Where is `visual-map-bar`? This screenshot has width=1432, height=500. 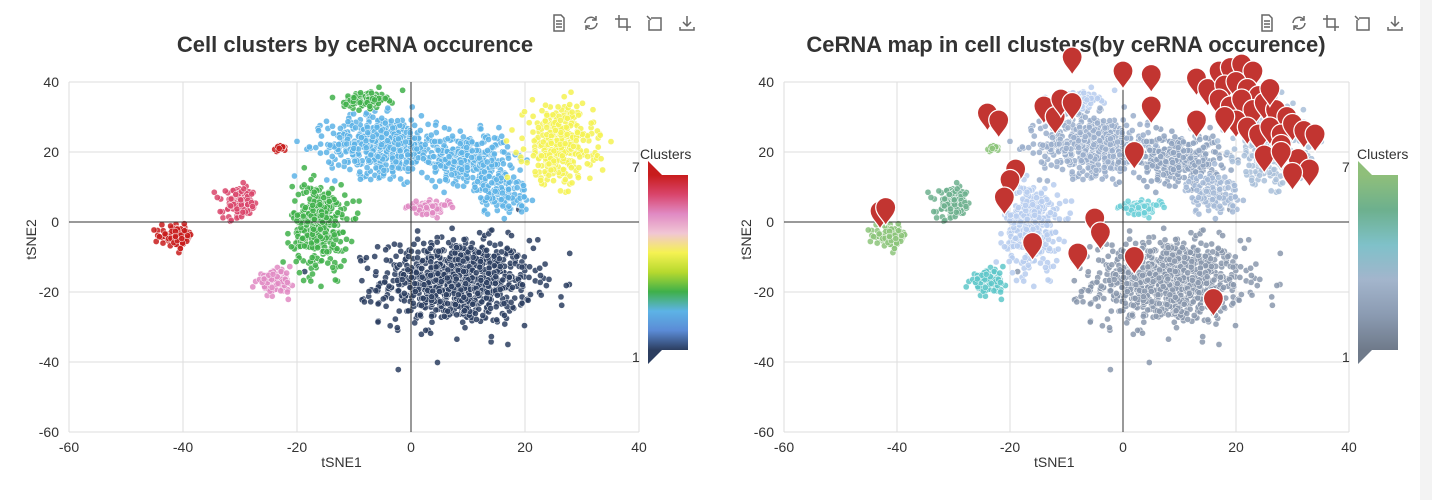 visual-map-bar is located at coordinates (668, 262).